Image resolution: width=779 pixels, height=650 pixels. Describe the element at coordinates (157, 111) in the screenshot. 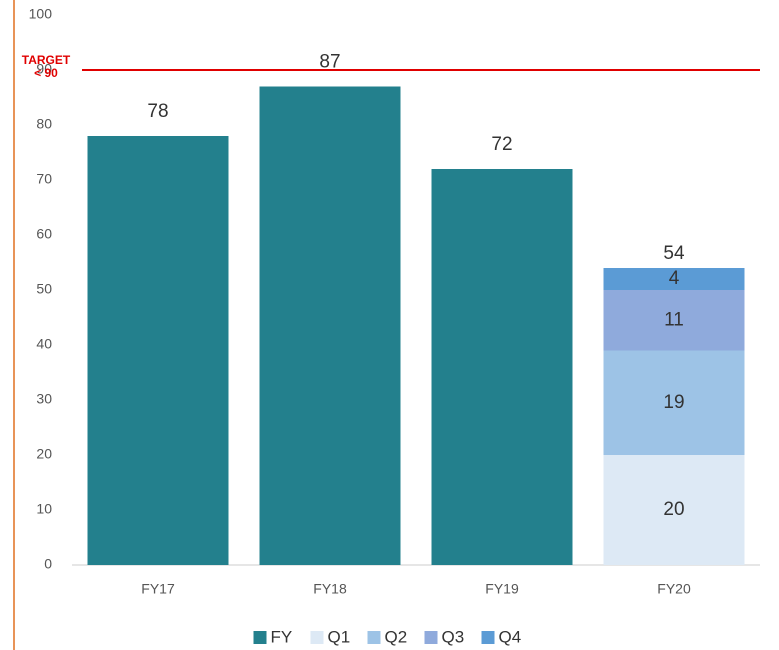

I see `value-label: 78` at that location.